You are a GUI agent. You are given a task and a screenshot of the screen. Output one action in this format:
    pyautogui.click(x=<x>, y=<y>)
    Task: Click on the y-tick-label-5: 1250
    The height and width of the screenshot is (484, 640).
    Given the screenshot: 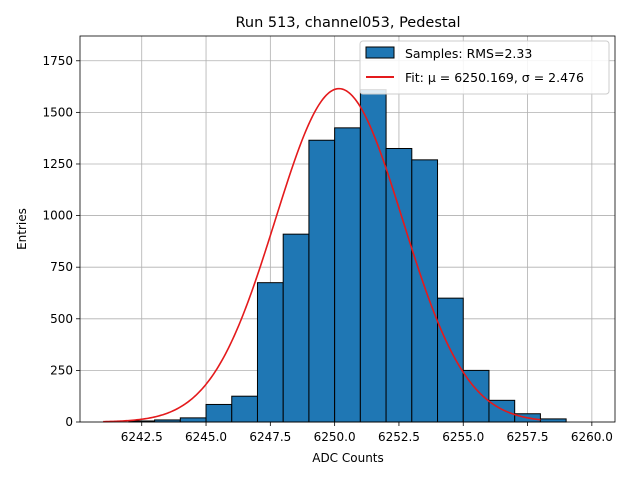 What is the action you would take?
    pyautogui.click(x=57, y=164)
    